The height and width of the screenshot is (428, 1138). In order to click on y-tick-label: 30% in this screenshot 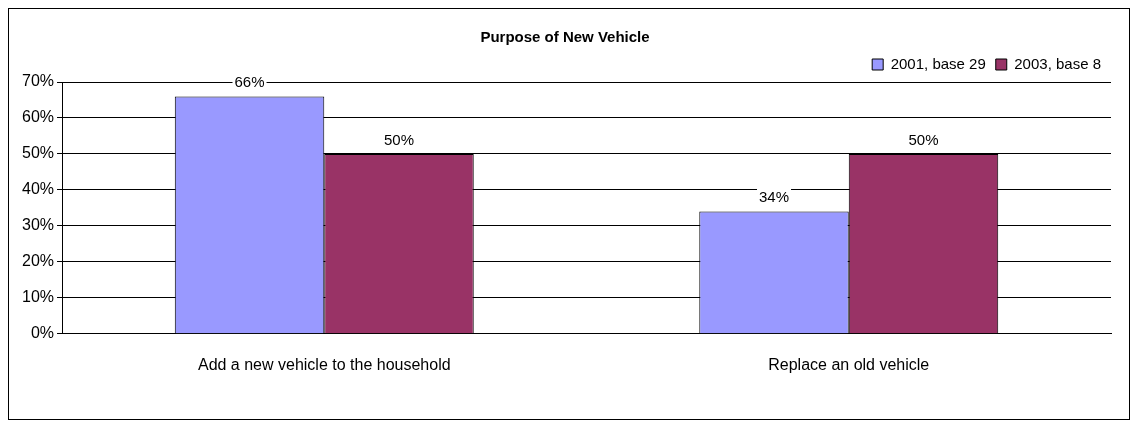, I will do `click(38, 225)`.